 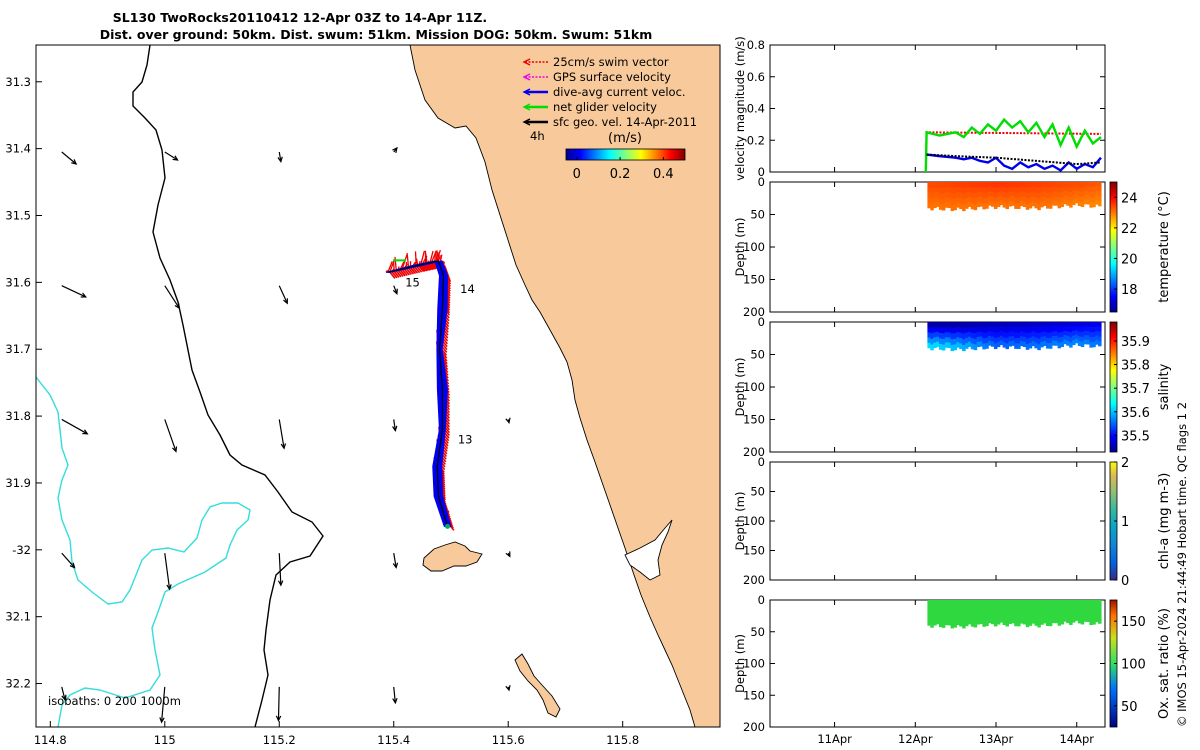 I want to click on map-estuary, so click(x=648, y=550).